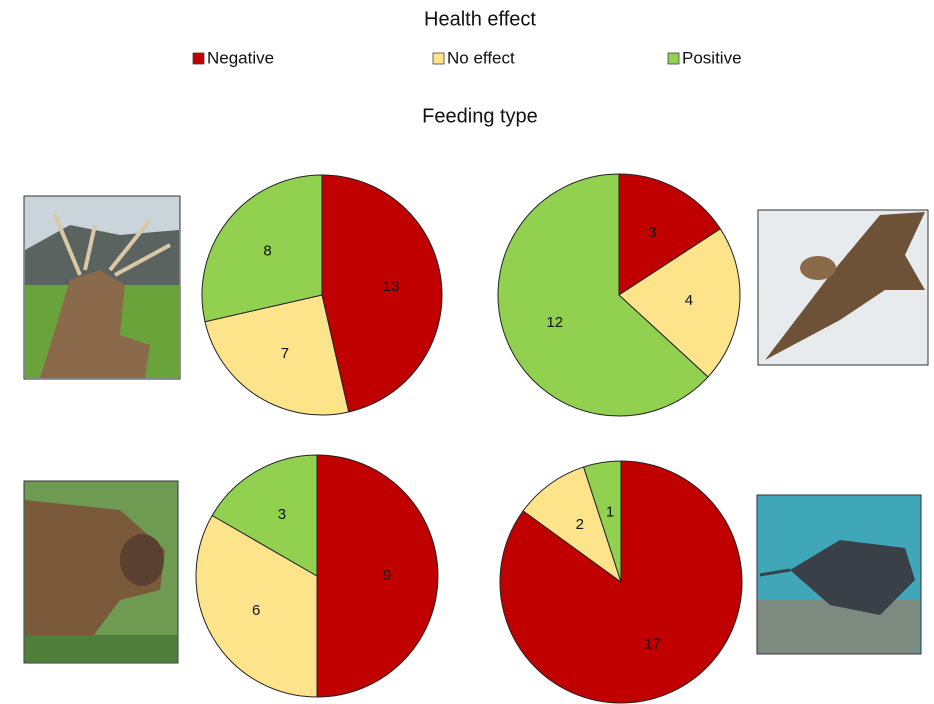  What do you see at coordinates (653, 643) in the screenshot?
I see `data-label: 17` at bounding box center [653, 643].